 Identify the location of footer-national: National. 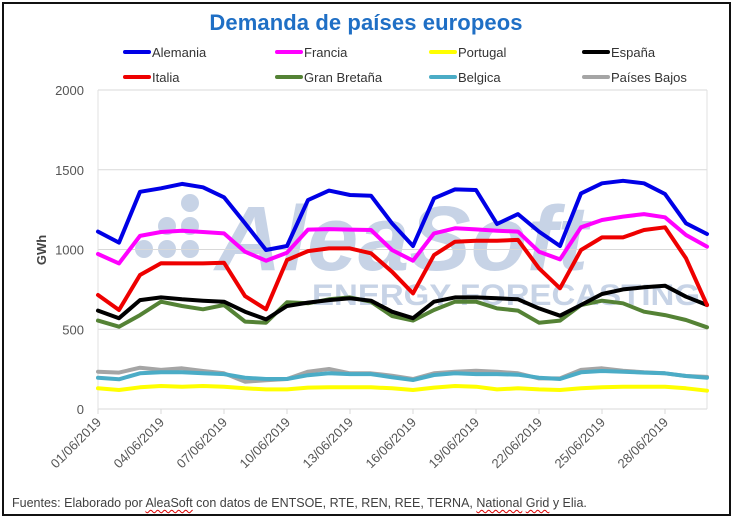
(499, 503).